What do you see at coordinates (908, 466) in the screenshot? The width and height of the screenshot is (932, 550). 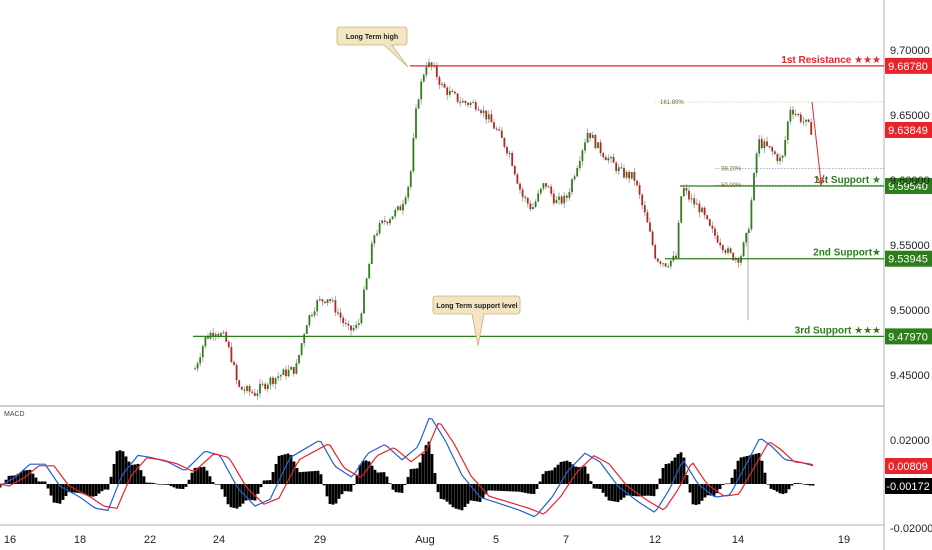 I see `macd-value-tag` at bounding box center [908, 466].